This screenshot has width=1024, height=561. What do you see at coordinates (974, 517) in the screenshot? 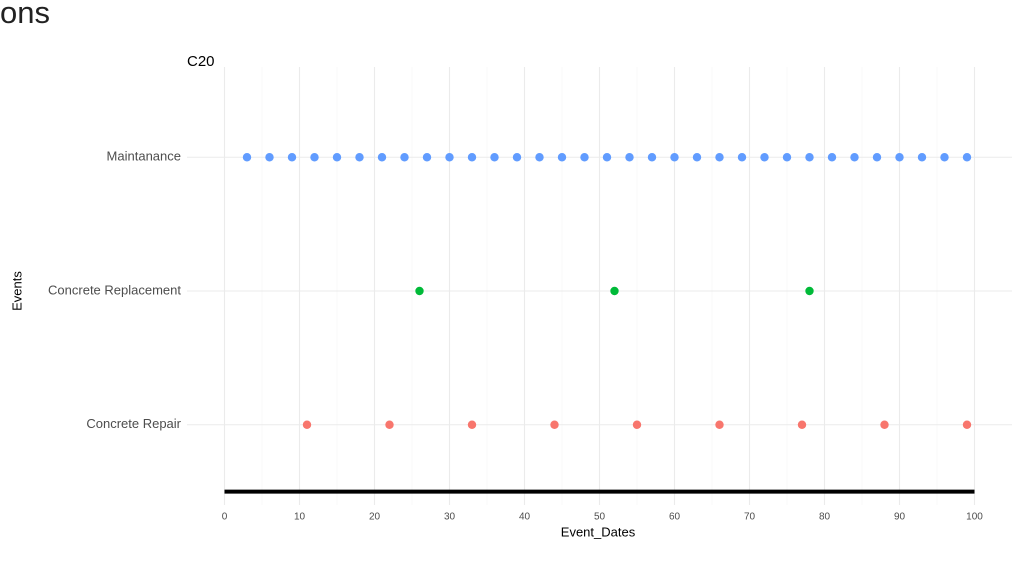
I see `x-tick-label: 100` at bounding box center [974, 517].